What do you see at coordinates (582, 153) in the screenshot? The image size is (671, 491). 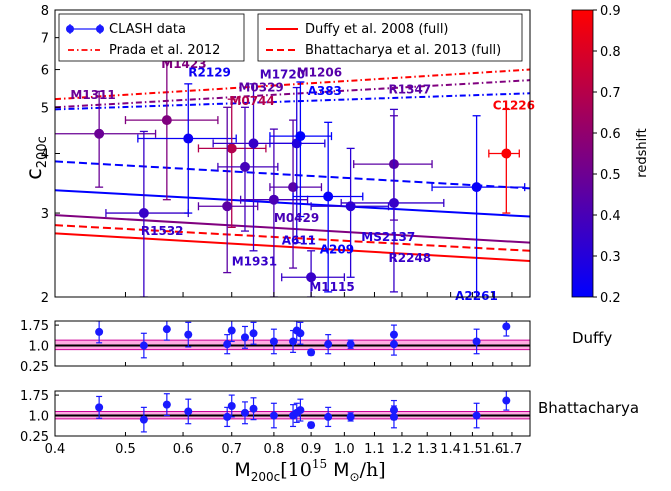 I see `colorbar-gradient` at bounding box center [582, 153].